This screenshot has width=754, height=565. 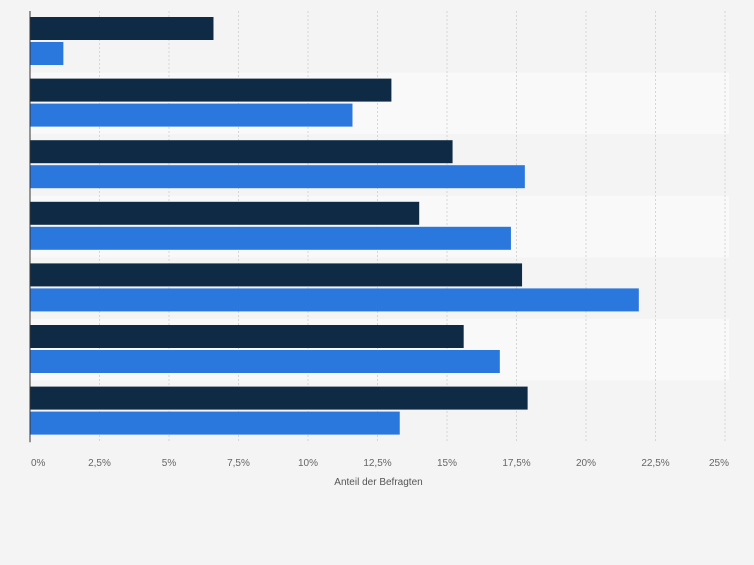 I want to click on x-tick-label: 25%, so click(x=719, y=463).